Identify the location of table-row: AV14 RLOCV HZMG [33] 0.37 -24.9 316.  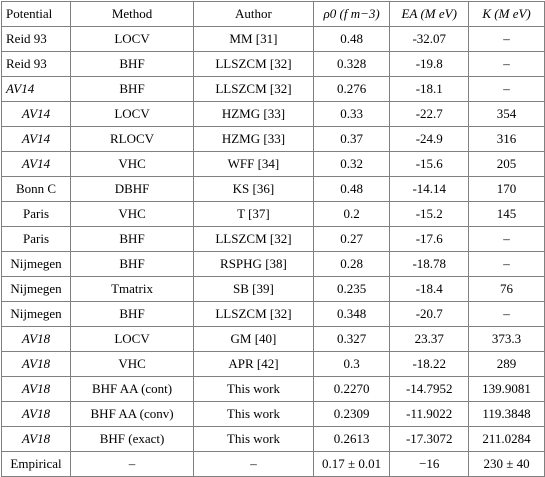
(272, 139).